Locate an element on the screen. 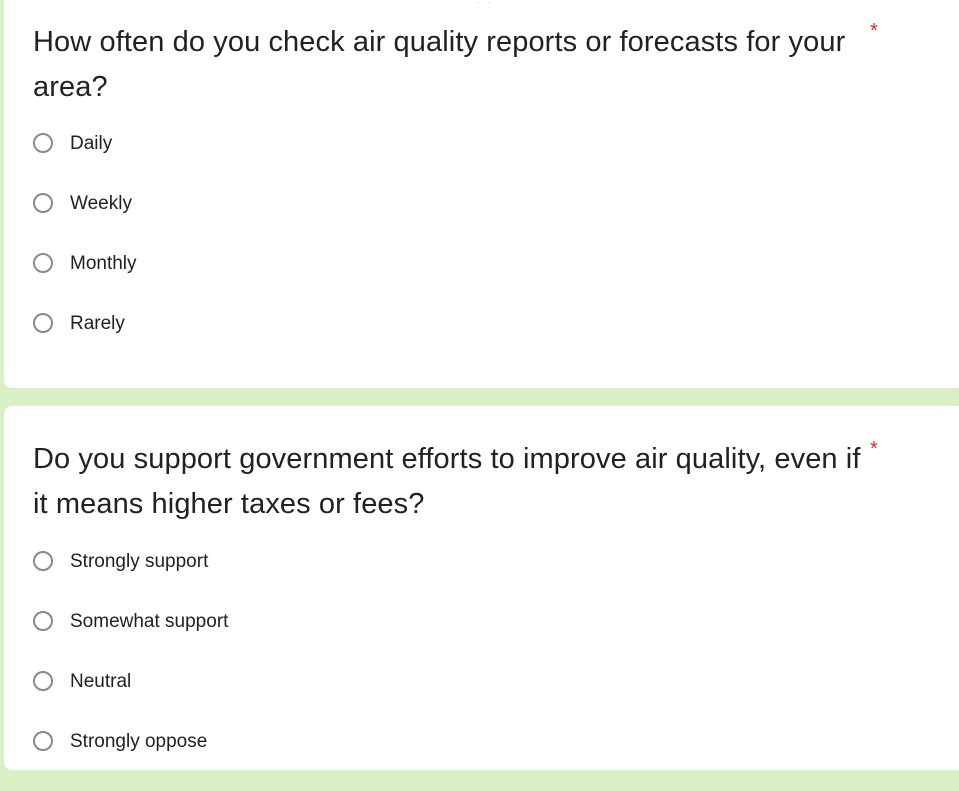  radio-option-neutral: Neutral is located at coordinates (130, 701).